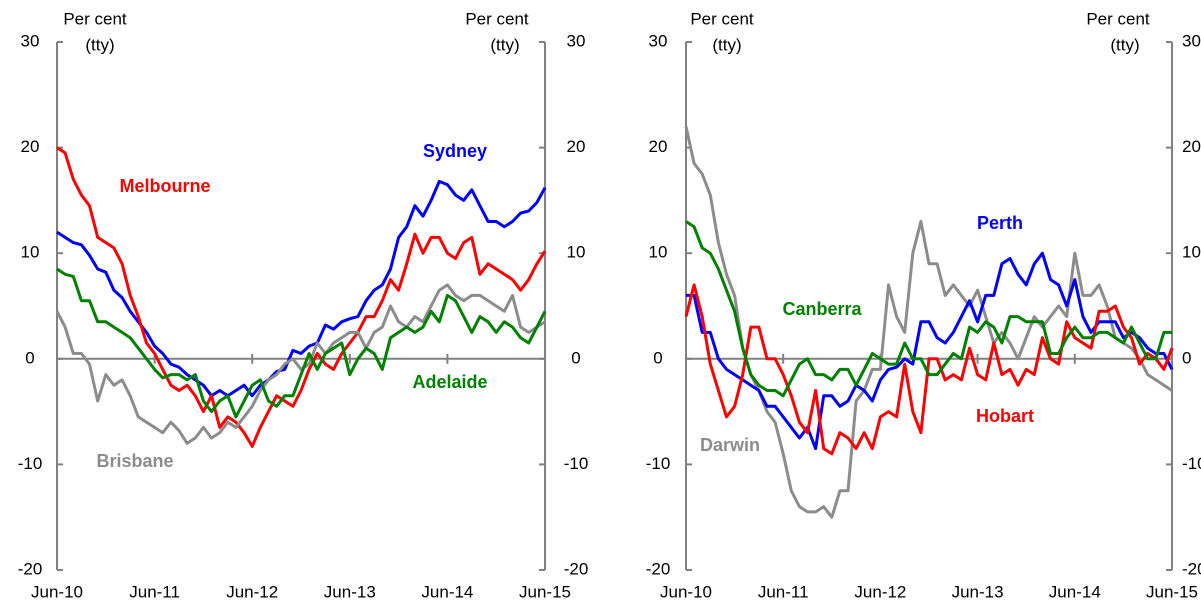 The image size is (1201, 605). Describe the element at coordinates (1005, 416) in the screenshot. I see `series-label: Hobart` at that location.